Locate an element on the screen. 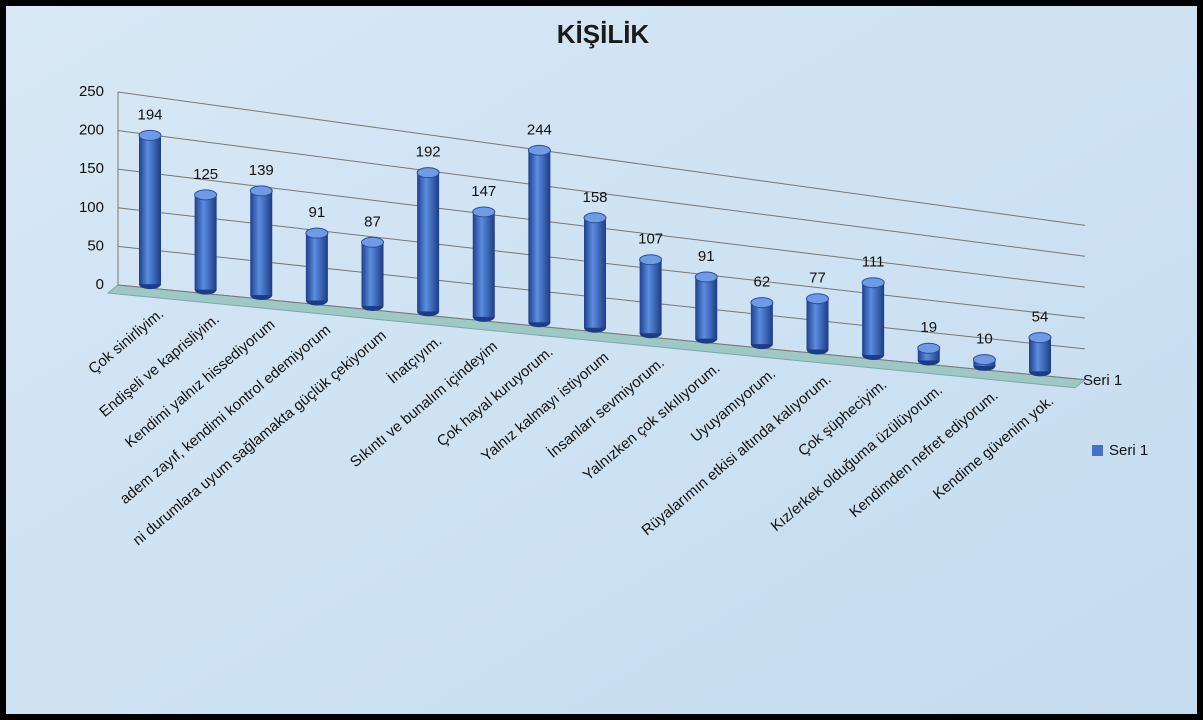  y-tick-label: 100 is located at coordinates (91, 207).